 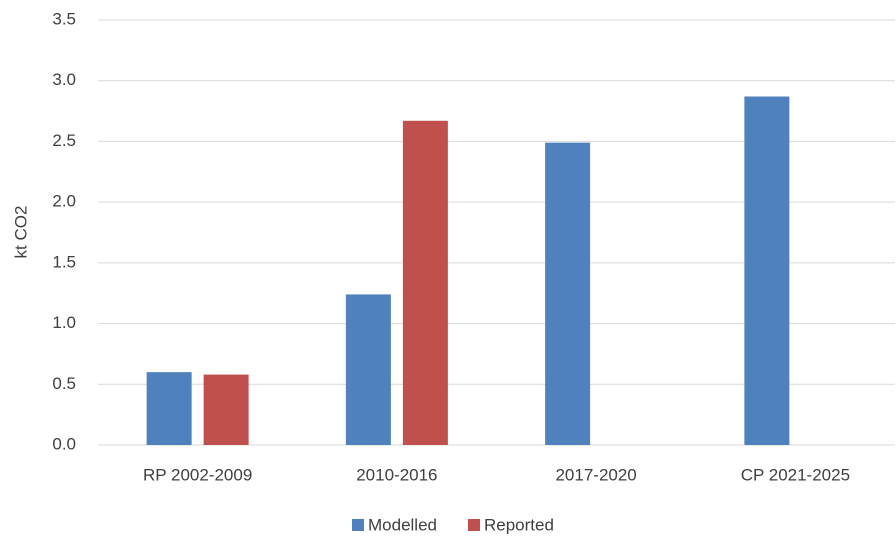 What do you see at coordinates (64, 261) in the screenshot?
I see `y-tick-label: 1.5` at bounding box center [64, 261].